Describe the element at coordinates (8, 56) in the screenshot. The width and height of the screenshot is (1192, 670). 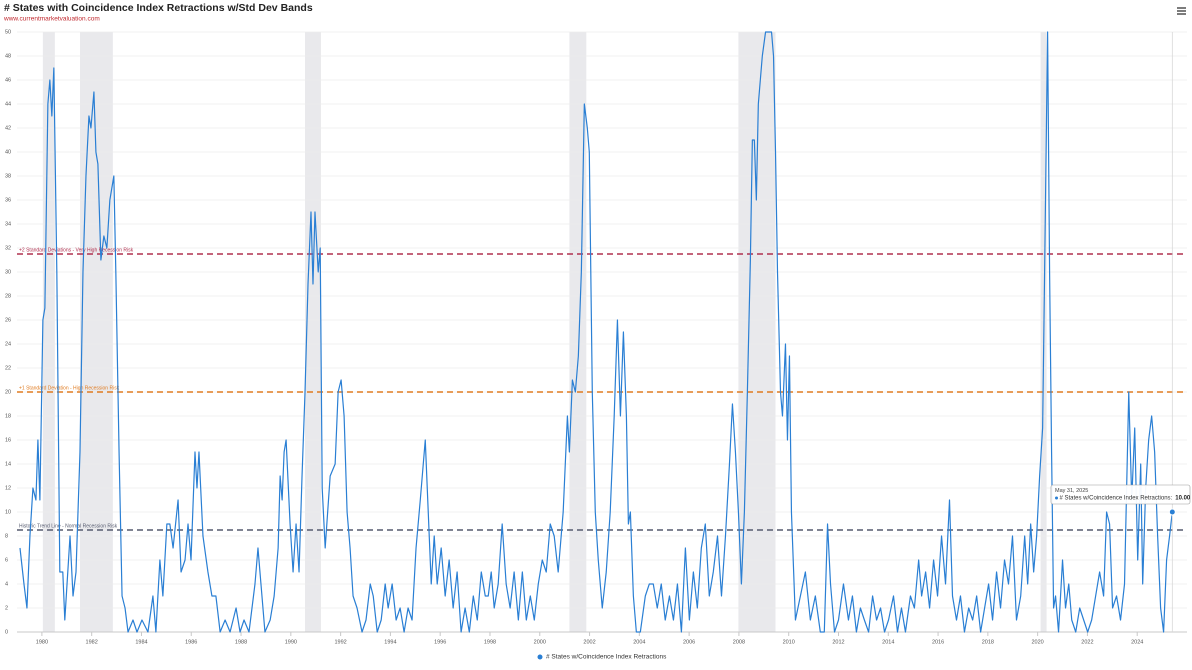
I see `y-tick-label: 48` at that location.